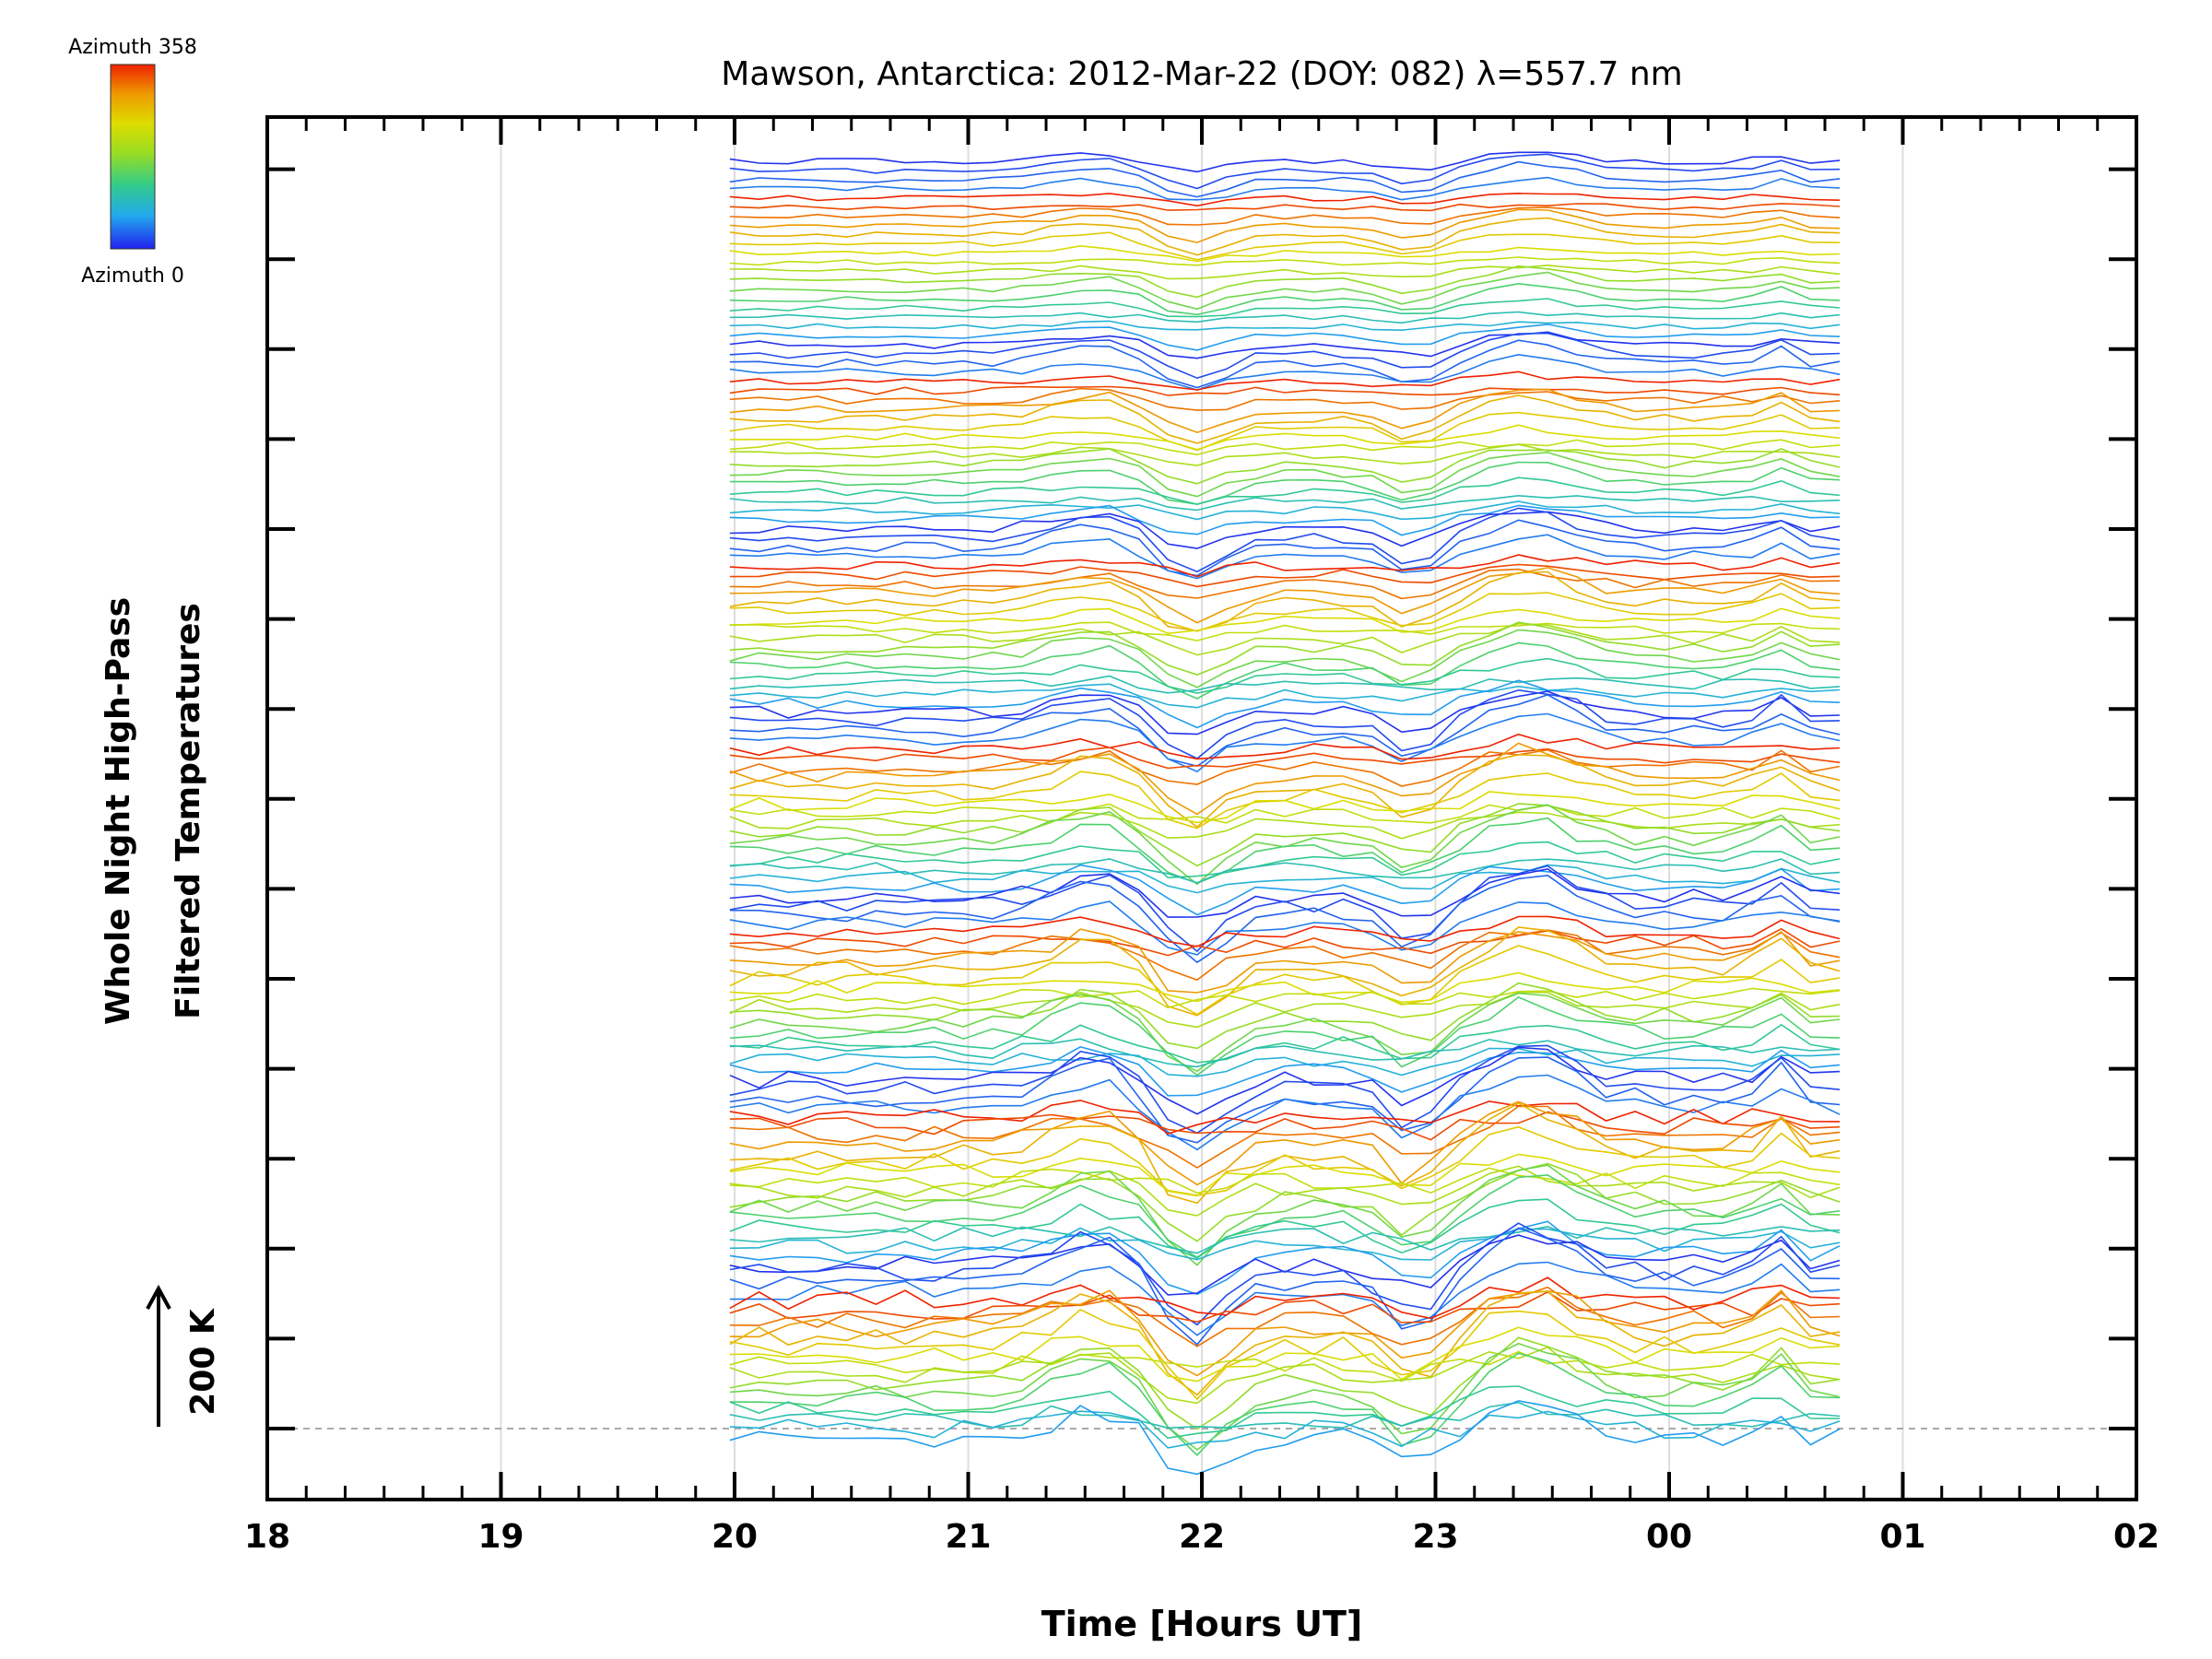 The height and width of the screenshot is (1659, 2212). What do you see at coordinates (1435, 1537) in the screenshot?
I see `x-tick-label: 23` at bounding box center [1435, 1537].